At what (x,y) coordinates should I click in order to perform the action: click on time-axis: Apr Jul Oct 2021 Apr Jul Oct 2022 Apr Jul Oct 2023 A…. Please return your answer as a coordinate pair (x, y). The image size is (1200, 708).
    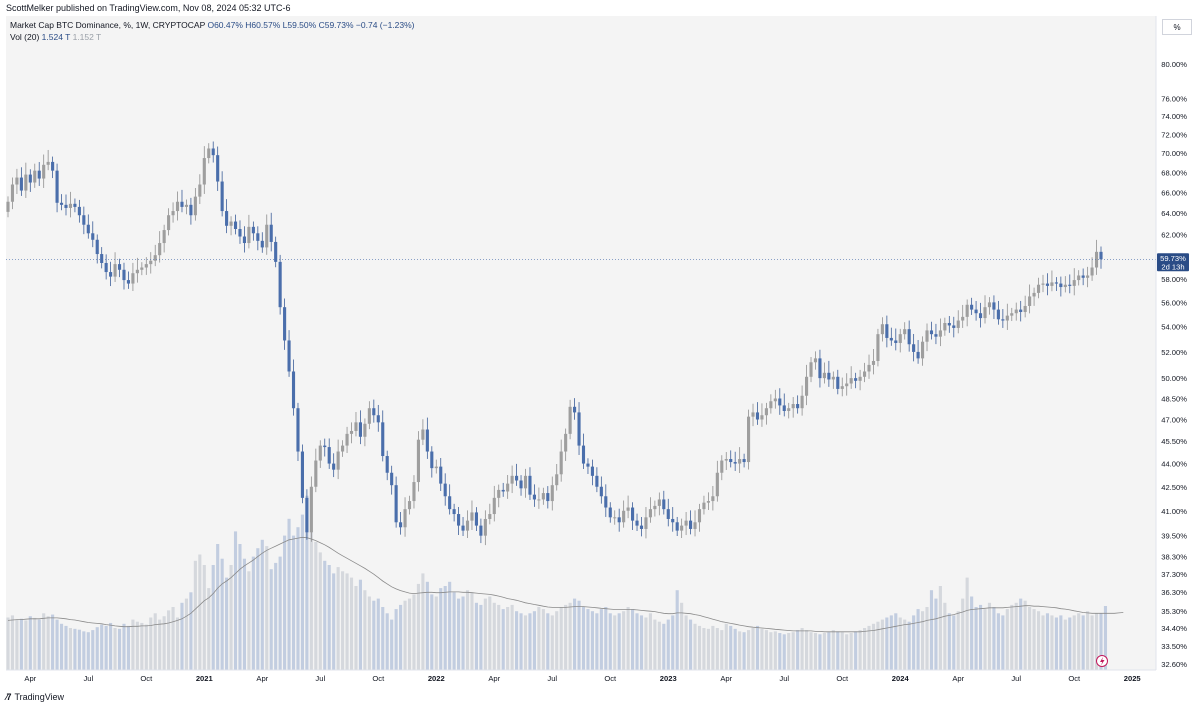
    Looking at the image, I should click on (582, 678).